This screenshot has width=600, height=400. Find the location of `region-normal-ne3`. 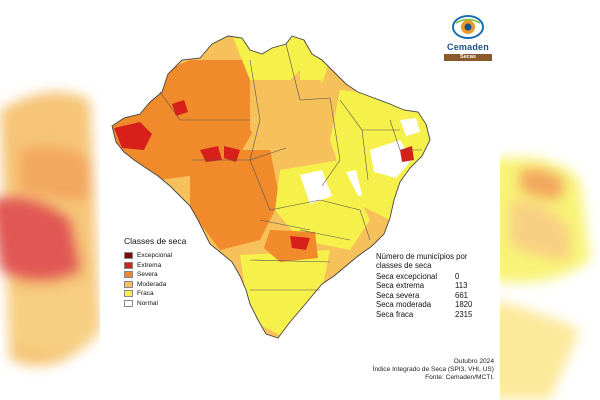

region-normal-ne3 is located at coordinates (410, 127).